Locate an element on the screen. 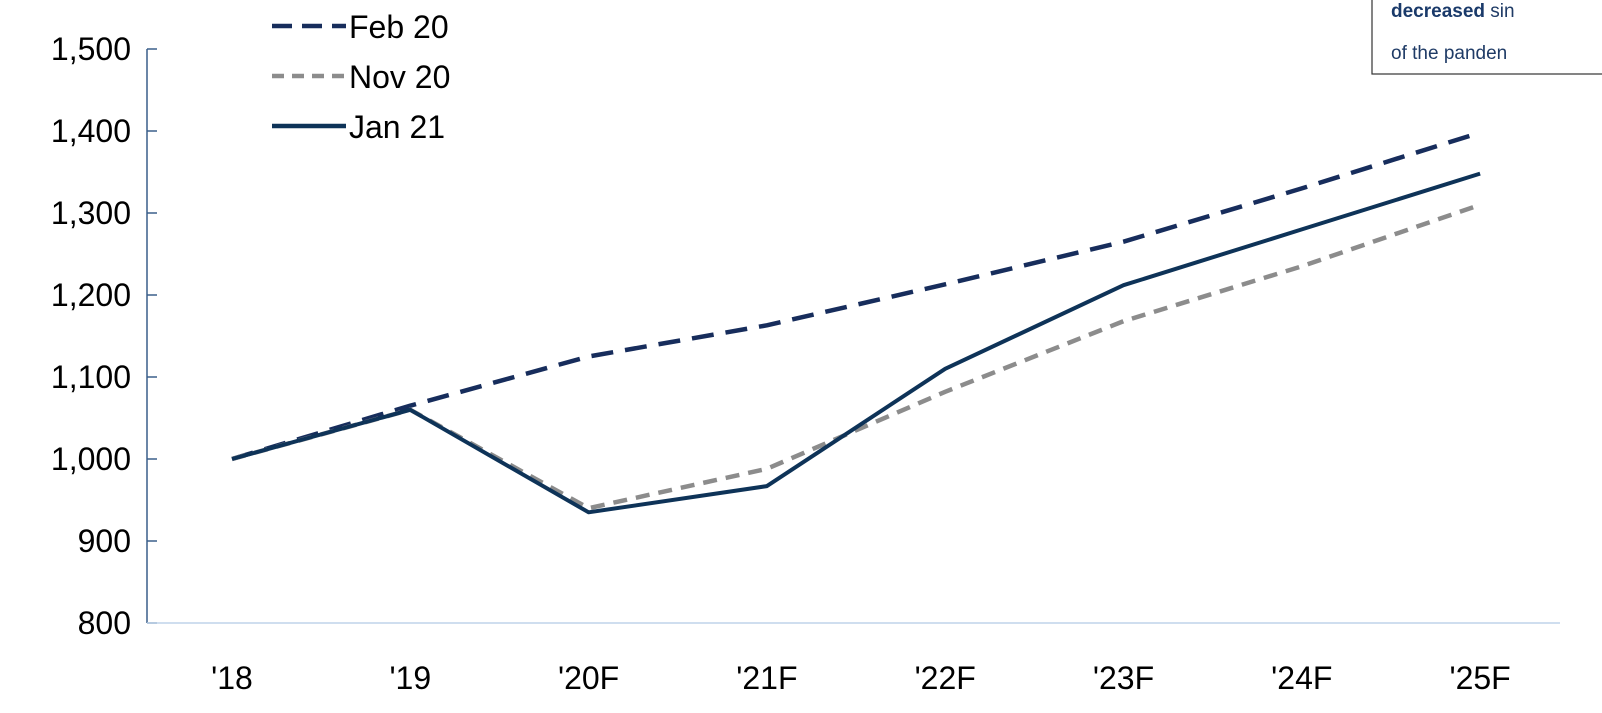 The image size is (1602, 713). legend-label: Jan 21 is located at coordinates (397, 127).